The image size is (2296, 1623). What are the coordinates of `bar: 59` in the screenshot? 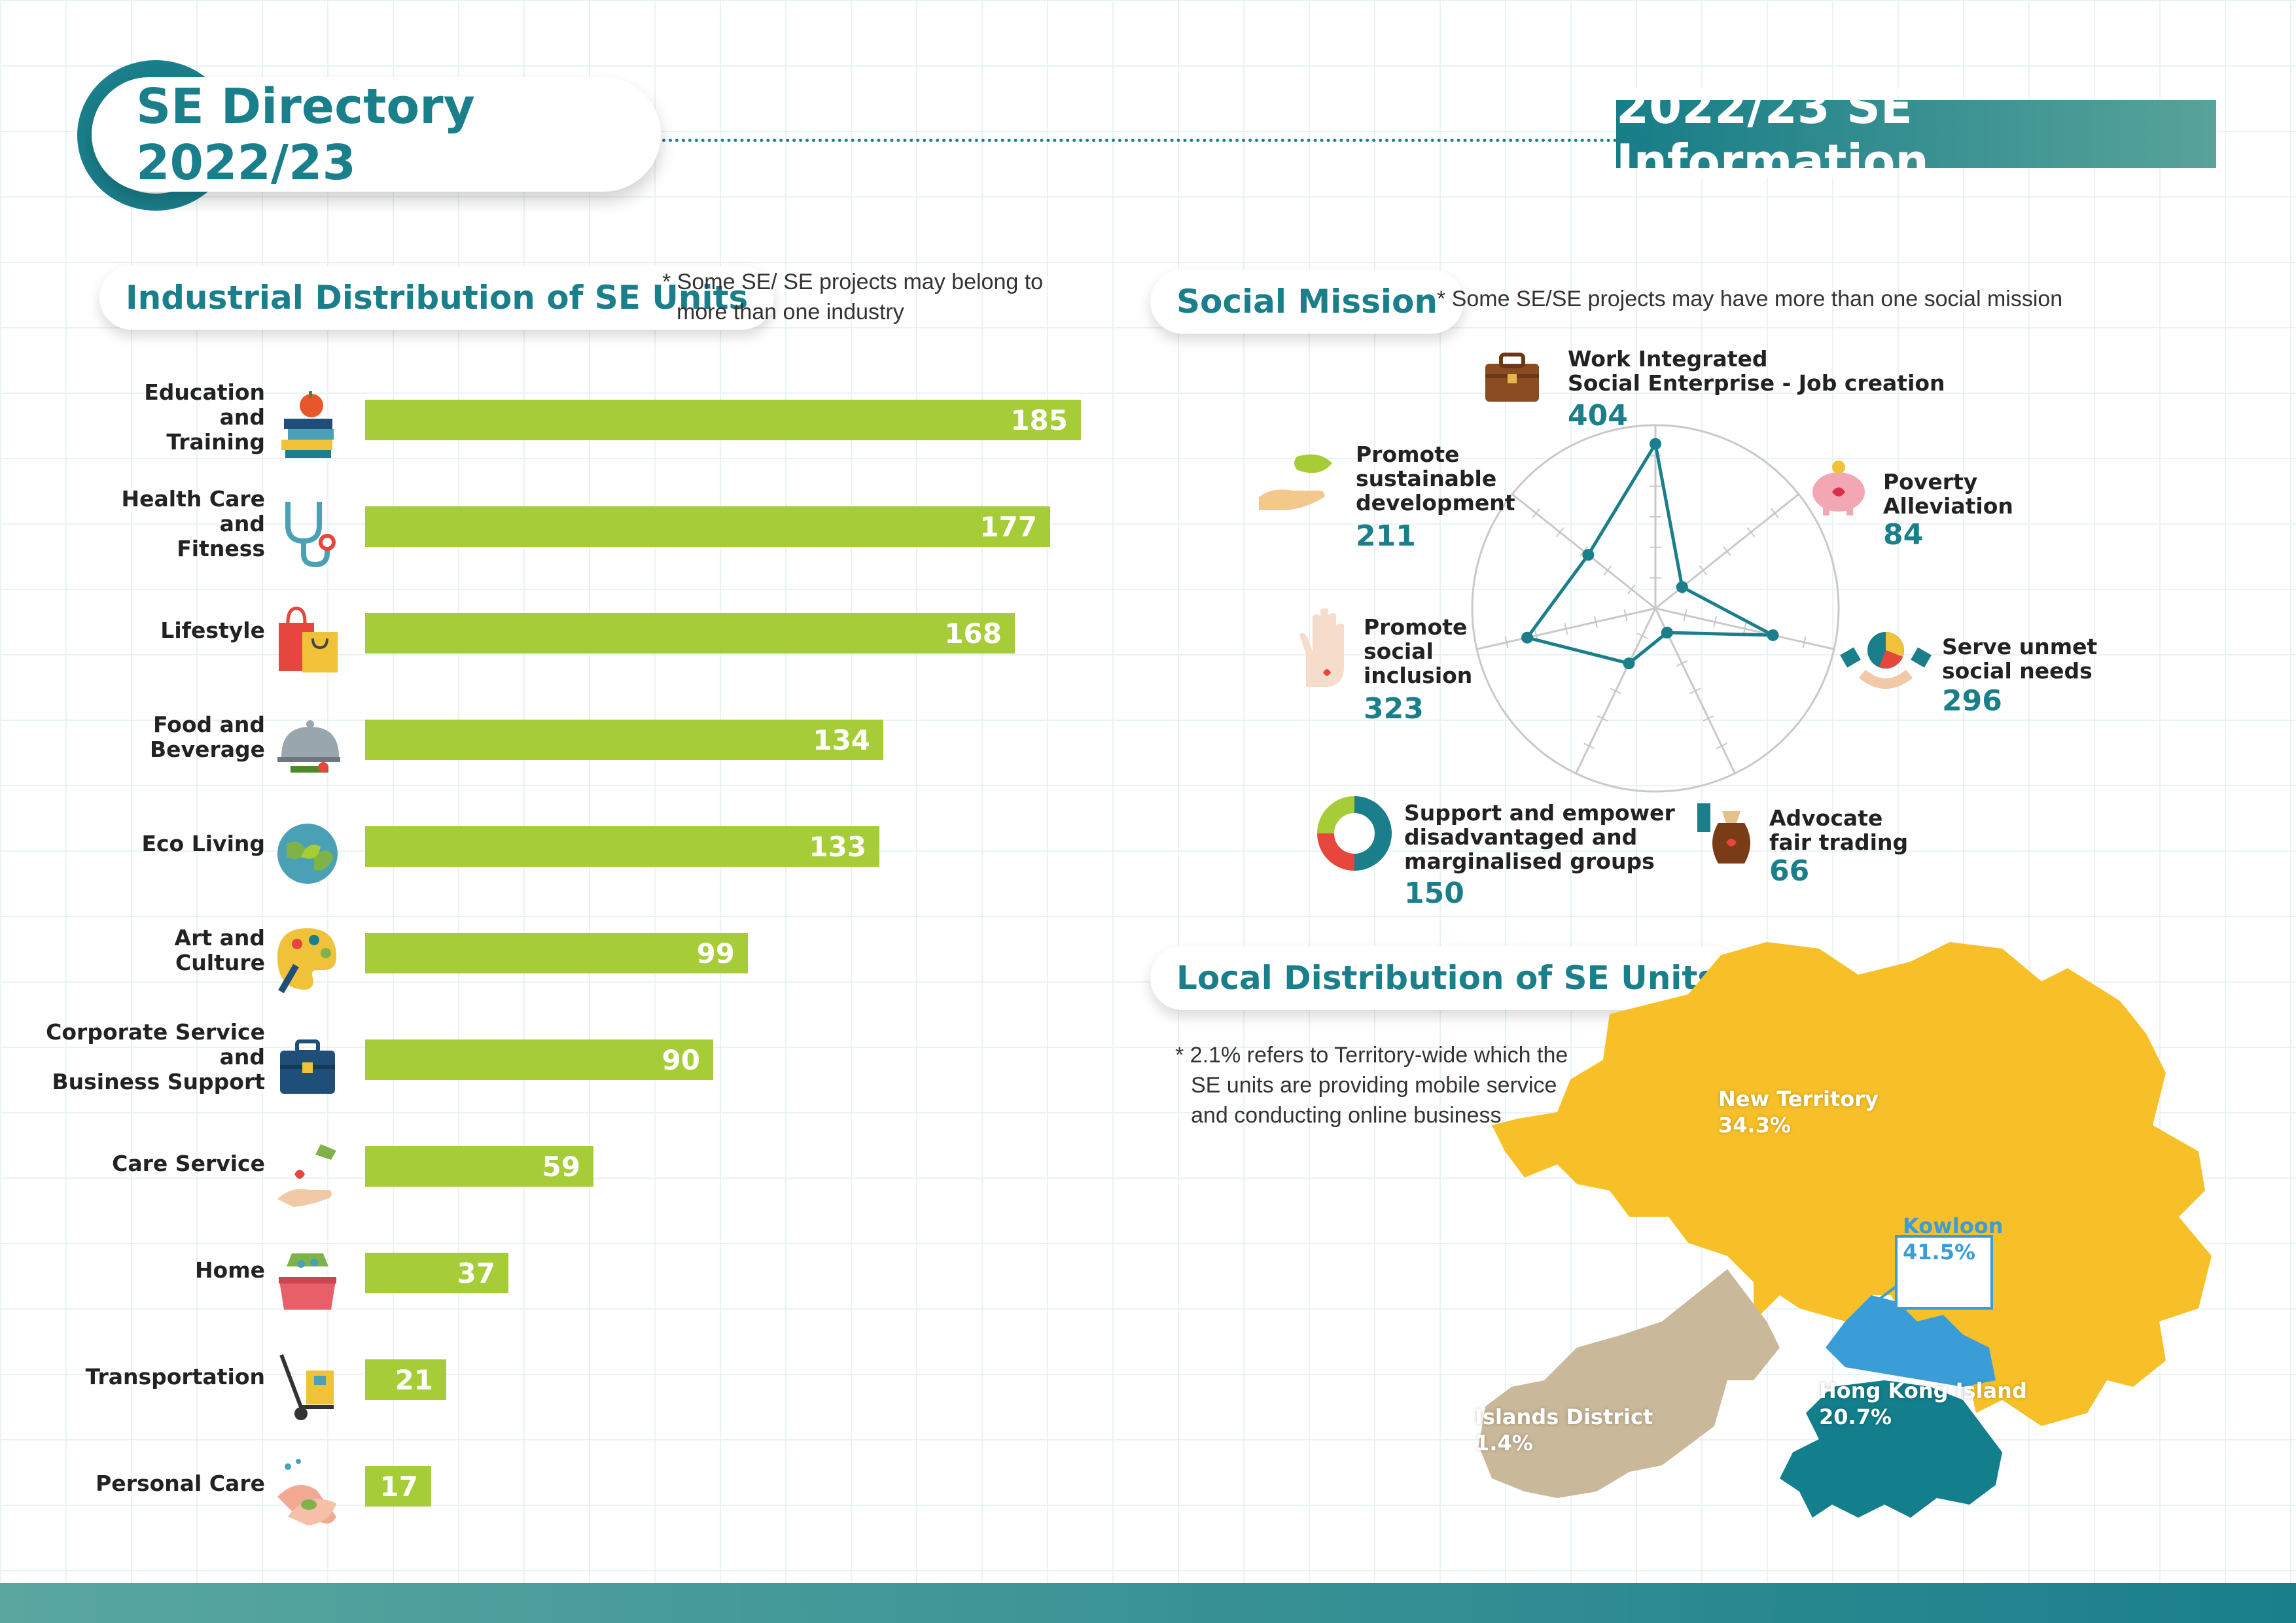 It's located at (479, 1166).